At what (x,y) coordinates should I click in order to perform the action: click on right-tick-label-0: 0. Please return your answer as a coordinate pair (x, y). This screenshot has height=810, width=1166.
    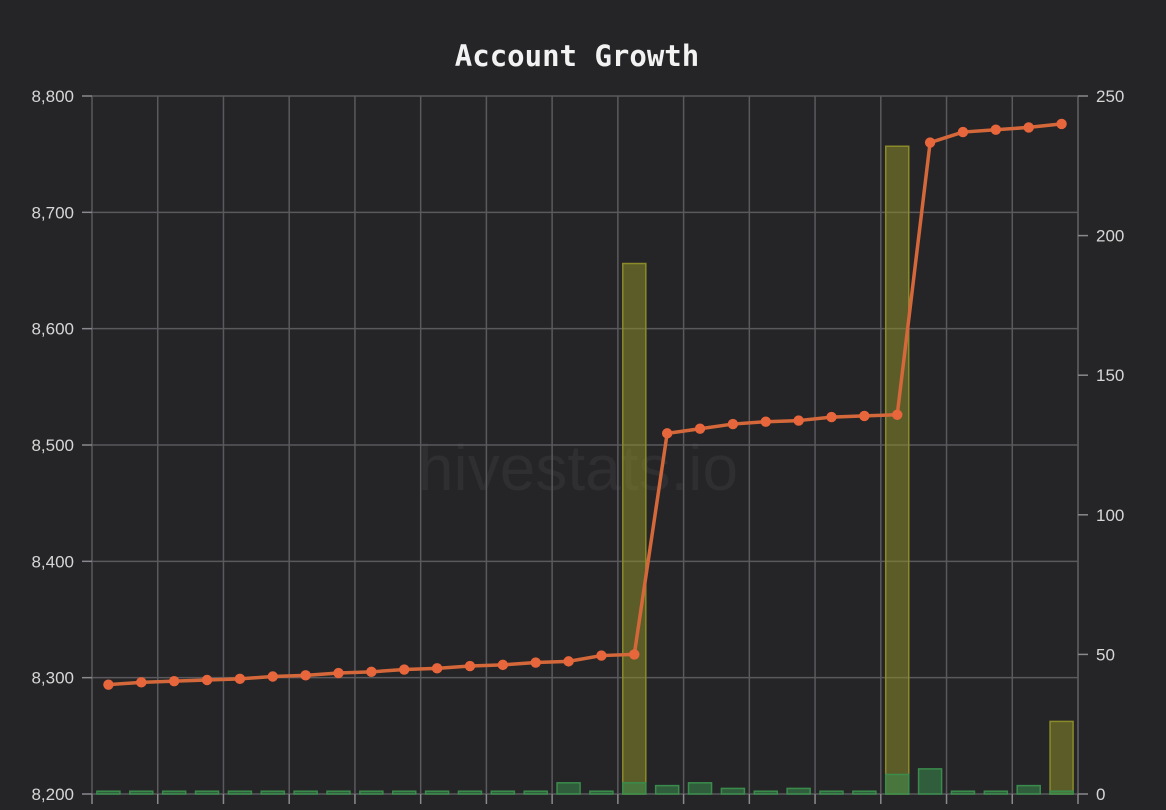
    Looking at the image, I should click on (1100, 794).